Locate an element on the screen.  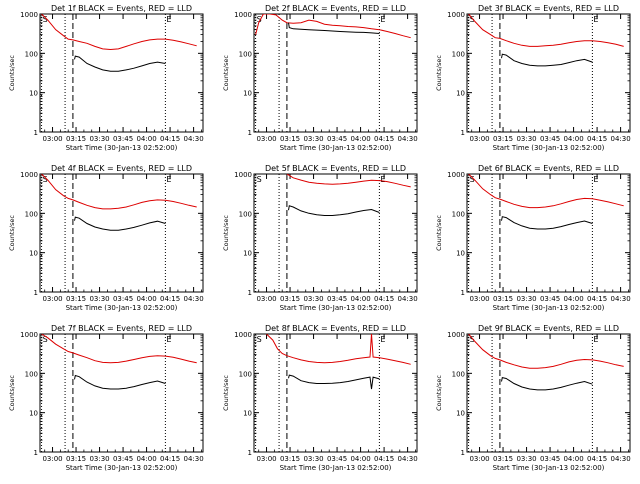
panel-title: Det 6f BLACK = Events, RED = LLD is located at coordinates (548, 168).